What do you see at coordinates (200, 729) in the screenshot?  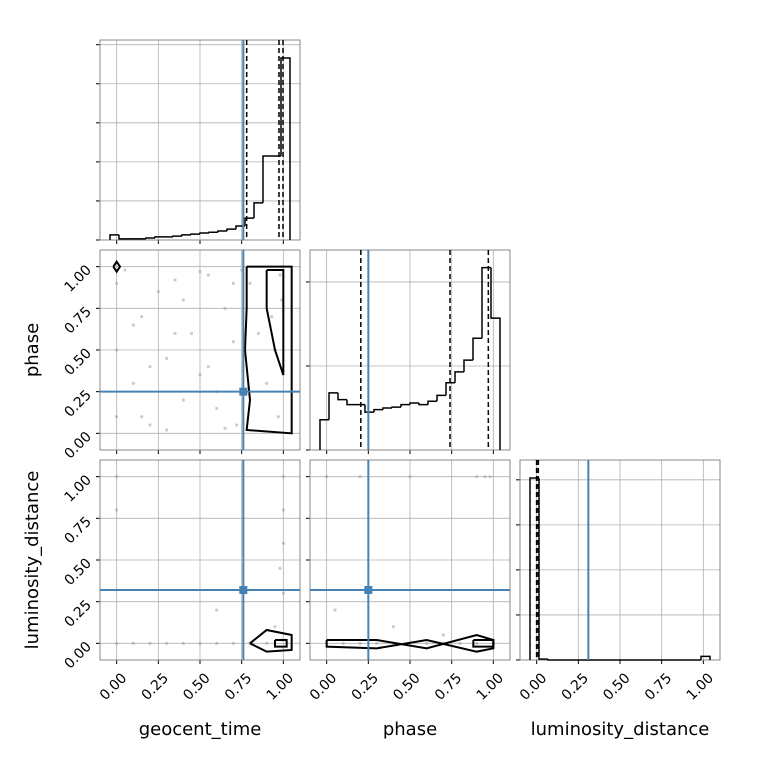 I see `x-axis-label: geocent_time` at bounding box center [200, 729].